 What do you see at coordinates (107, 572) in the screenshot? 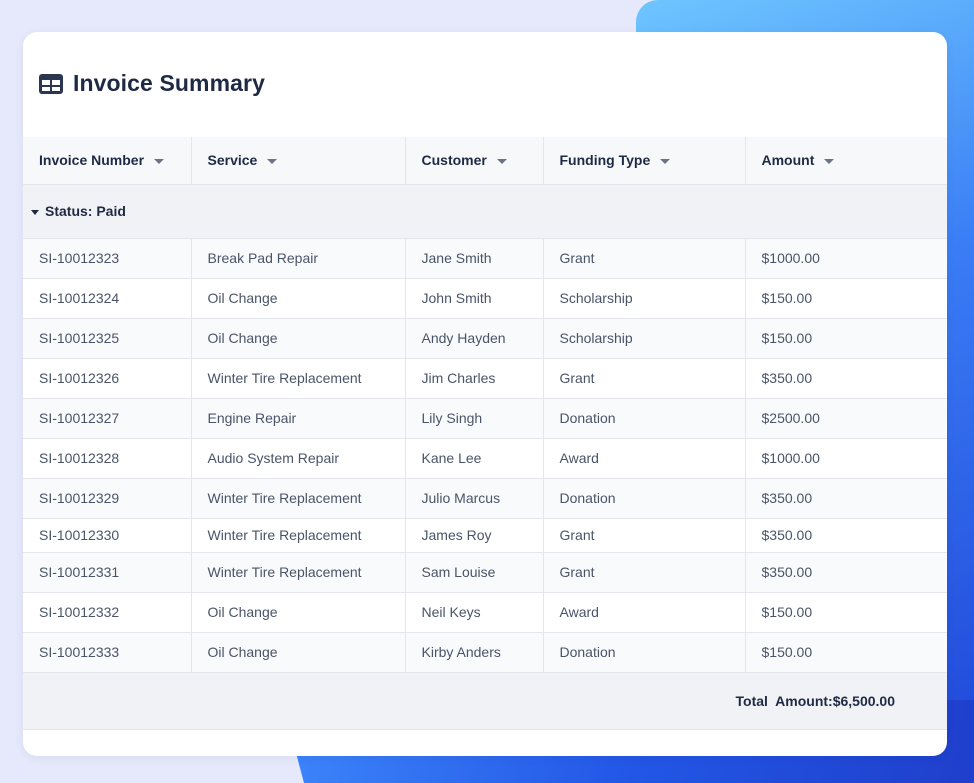
I see `cell-invoice-number: SI-10012331` at bounding box center [107, 572].